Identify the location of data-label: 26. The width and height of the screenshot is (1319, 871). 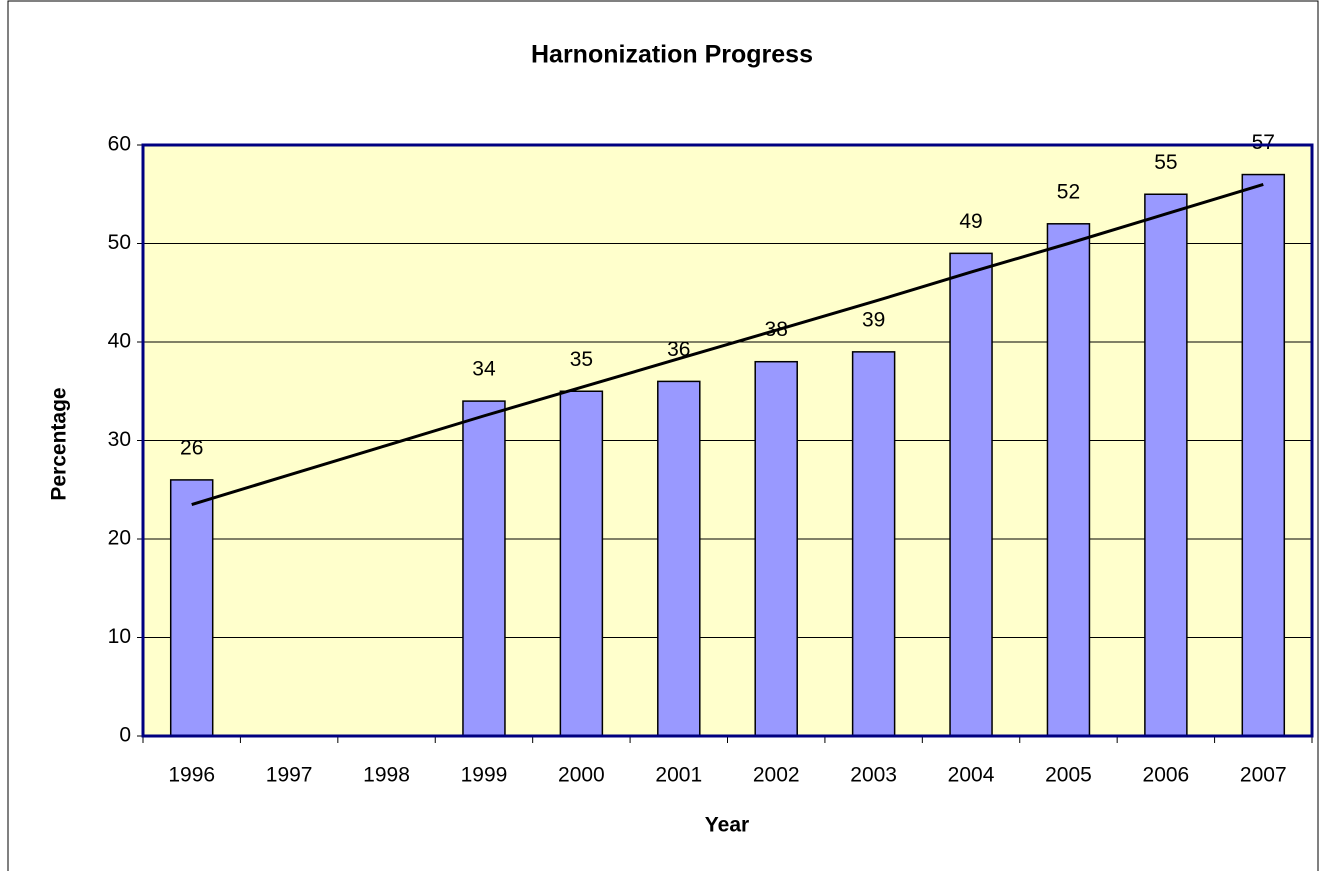
(191, 447).